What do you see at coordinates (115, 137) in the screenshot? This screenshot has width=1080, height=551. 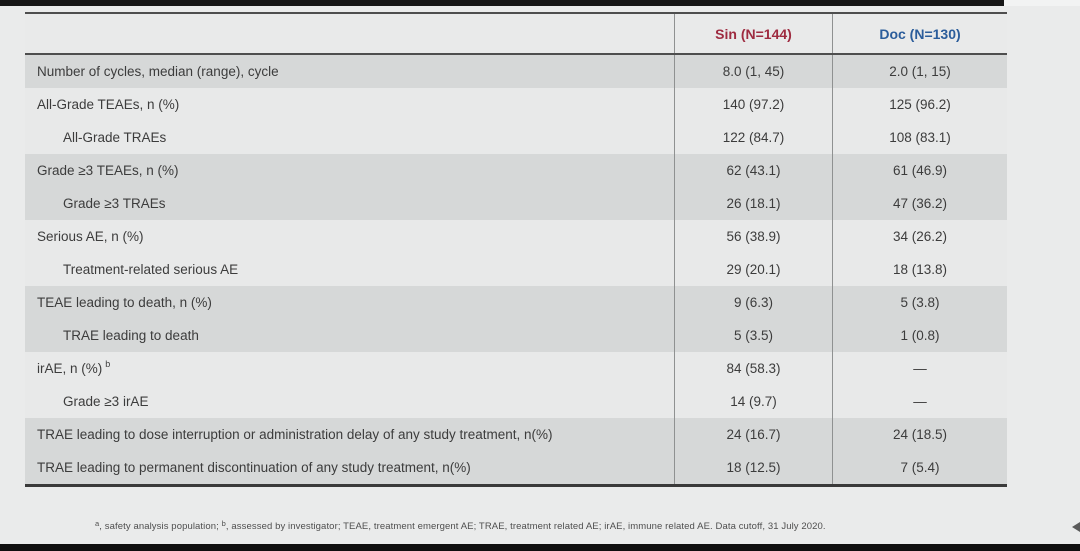 I see `row-label-text: All-Grade TRAEs` at bounding box center [115, 137].